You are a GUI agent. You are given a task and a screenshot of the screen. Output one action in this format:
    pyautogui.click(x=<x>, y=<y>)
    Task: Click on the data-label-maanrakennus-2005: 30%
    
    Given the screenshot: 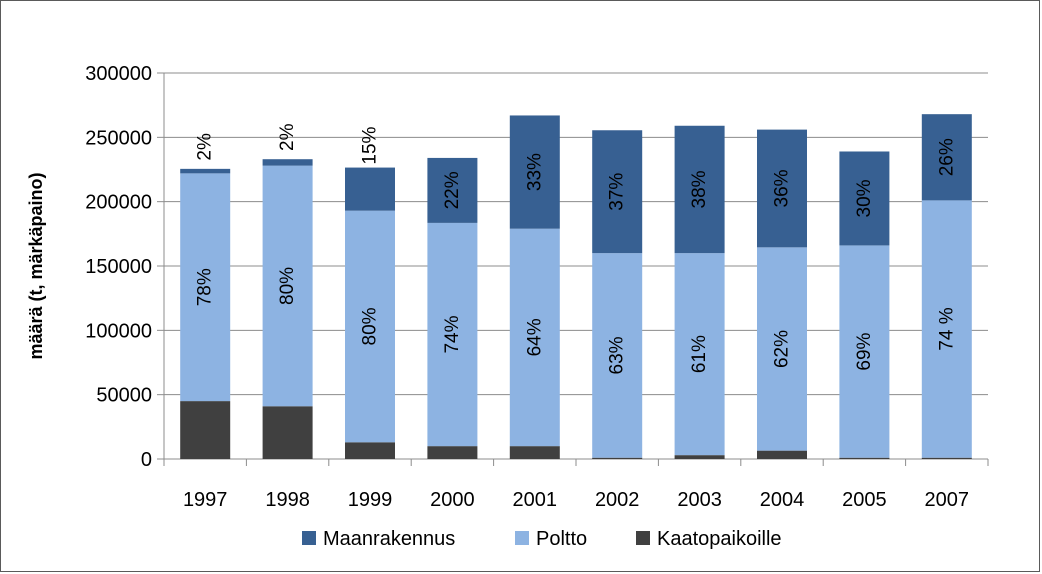 What is the action you would take?
    pyautogui.click(x=864, y=198)
    